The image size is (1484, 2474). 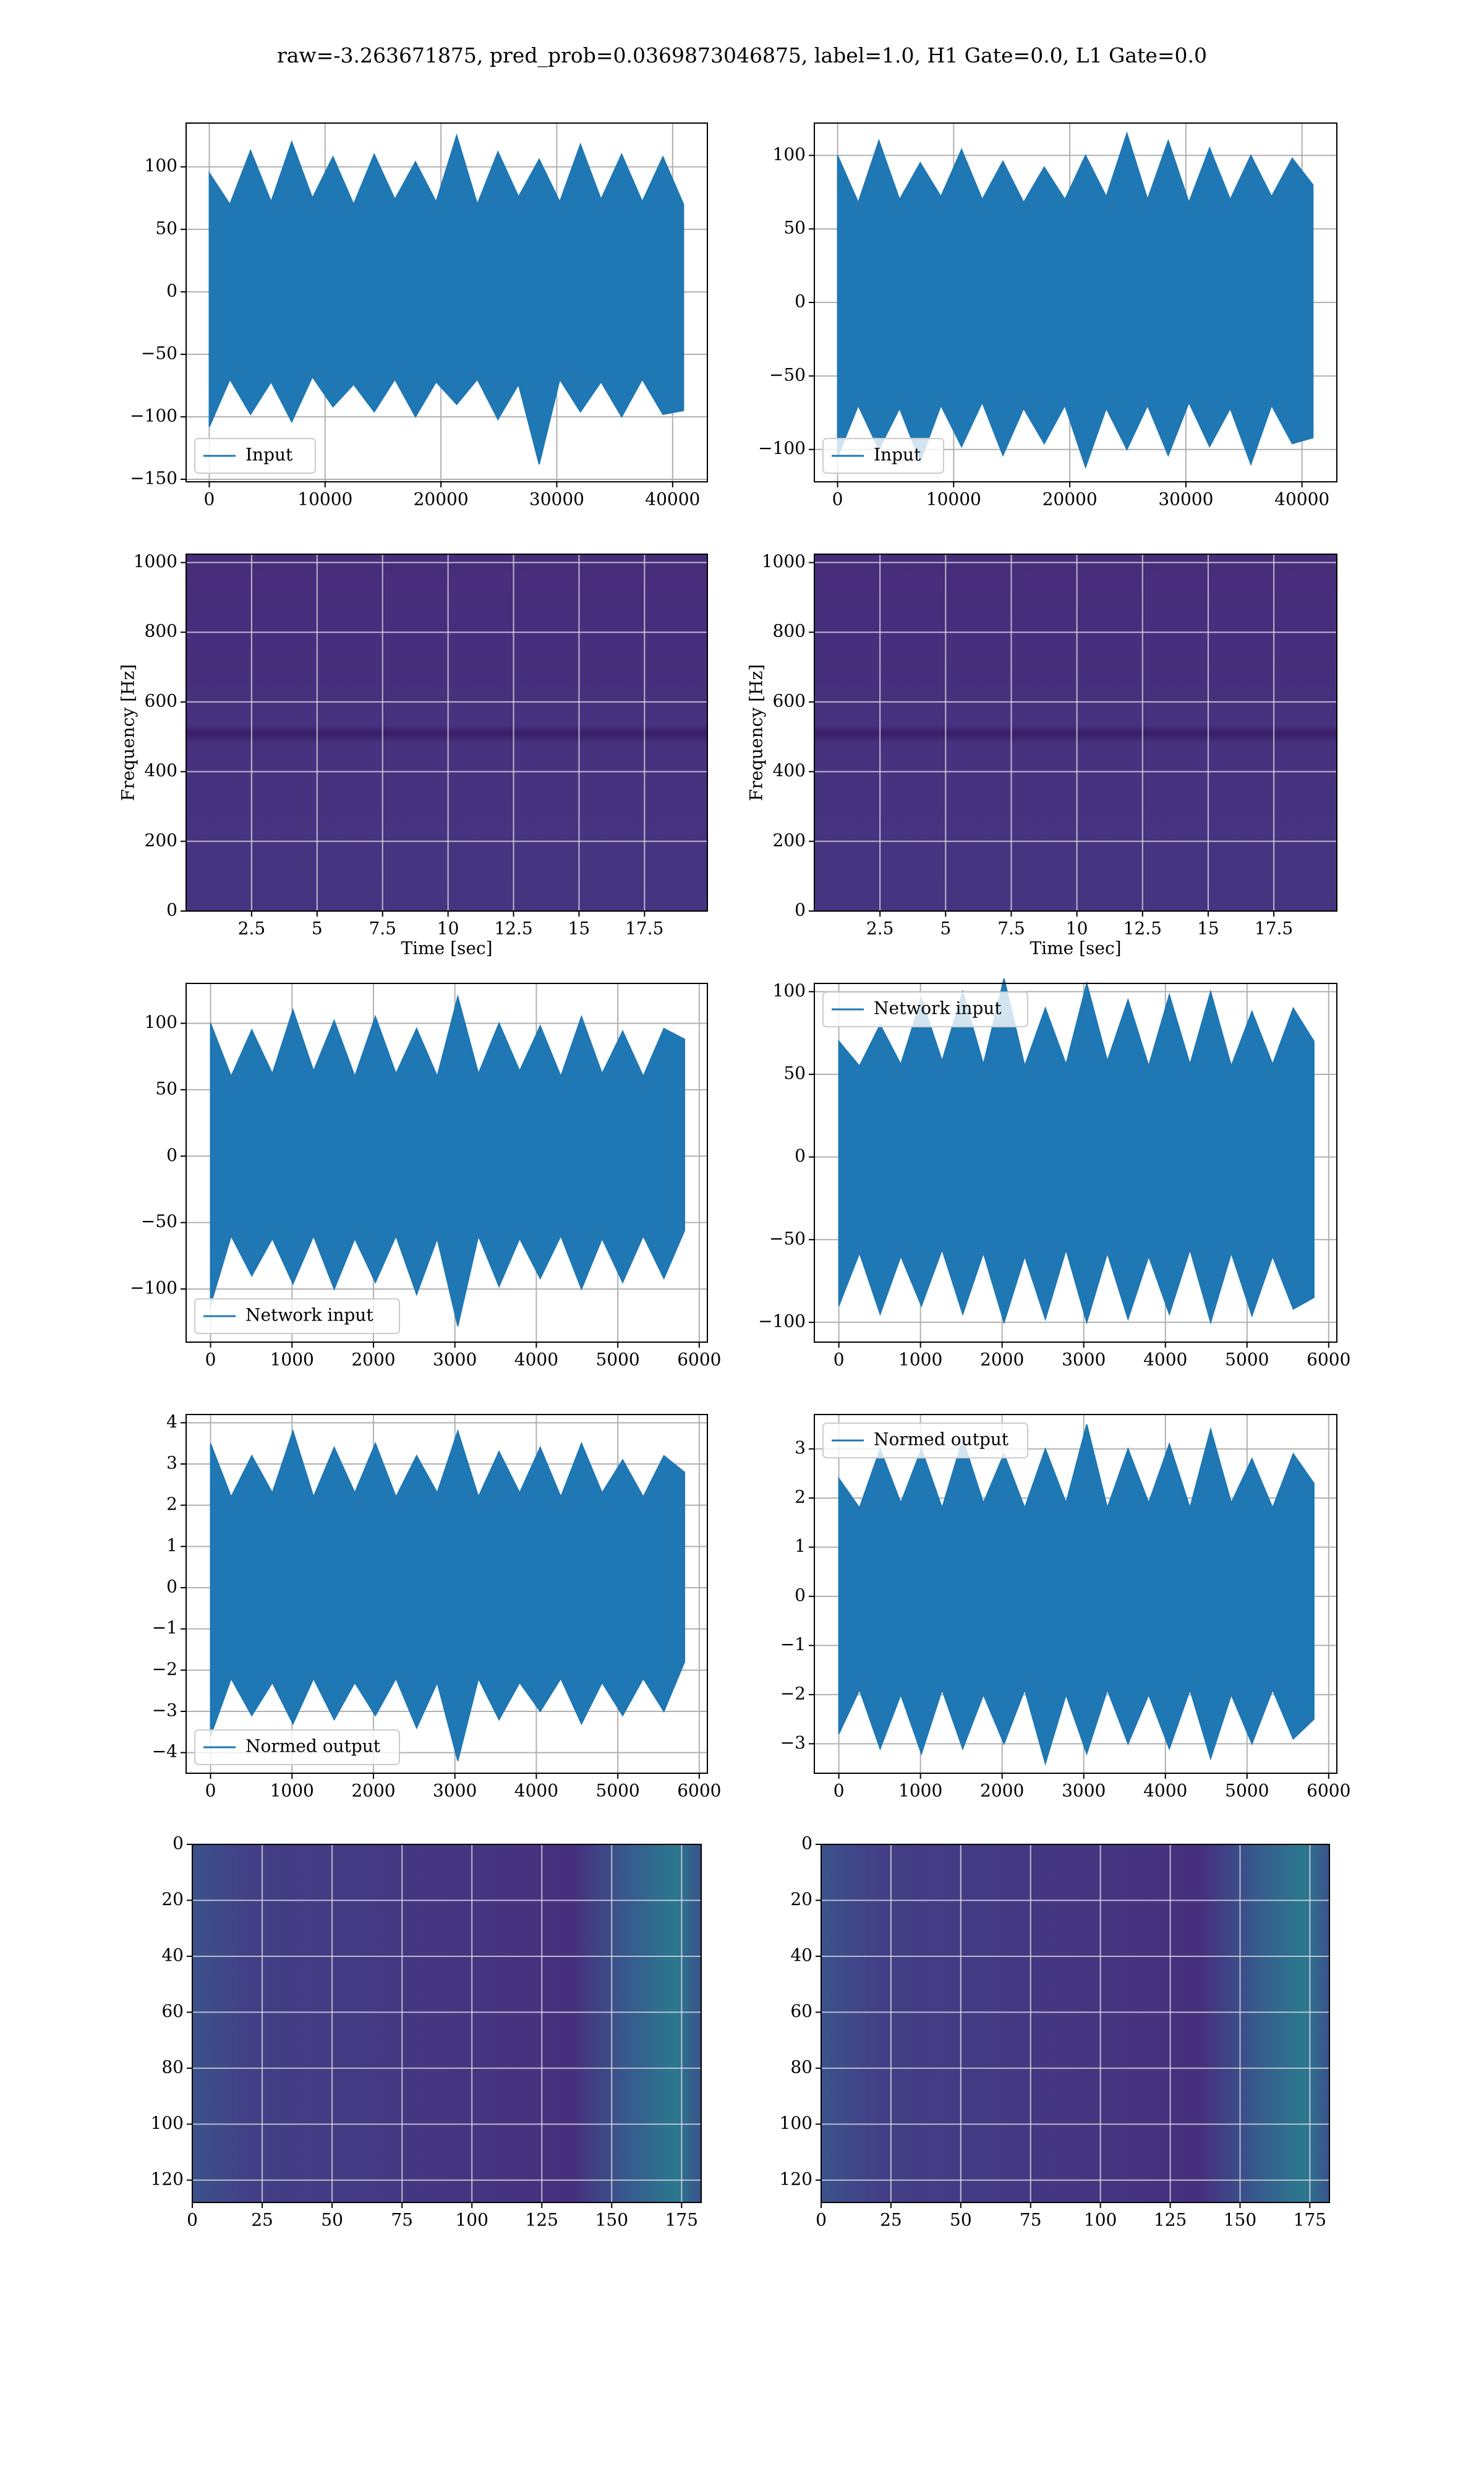 I want to click on x-tick-label: 50, so click(x=961, y=2220).